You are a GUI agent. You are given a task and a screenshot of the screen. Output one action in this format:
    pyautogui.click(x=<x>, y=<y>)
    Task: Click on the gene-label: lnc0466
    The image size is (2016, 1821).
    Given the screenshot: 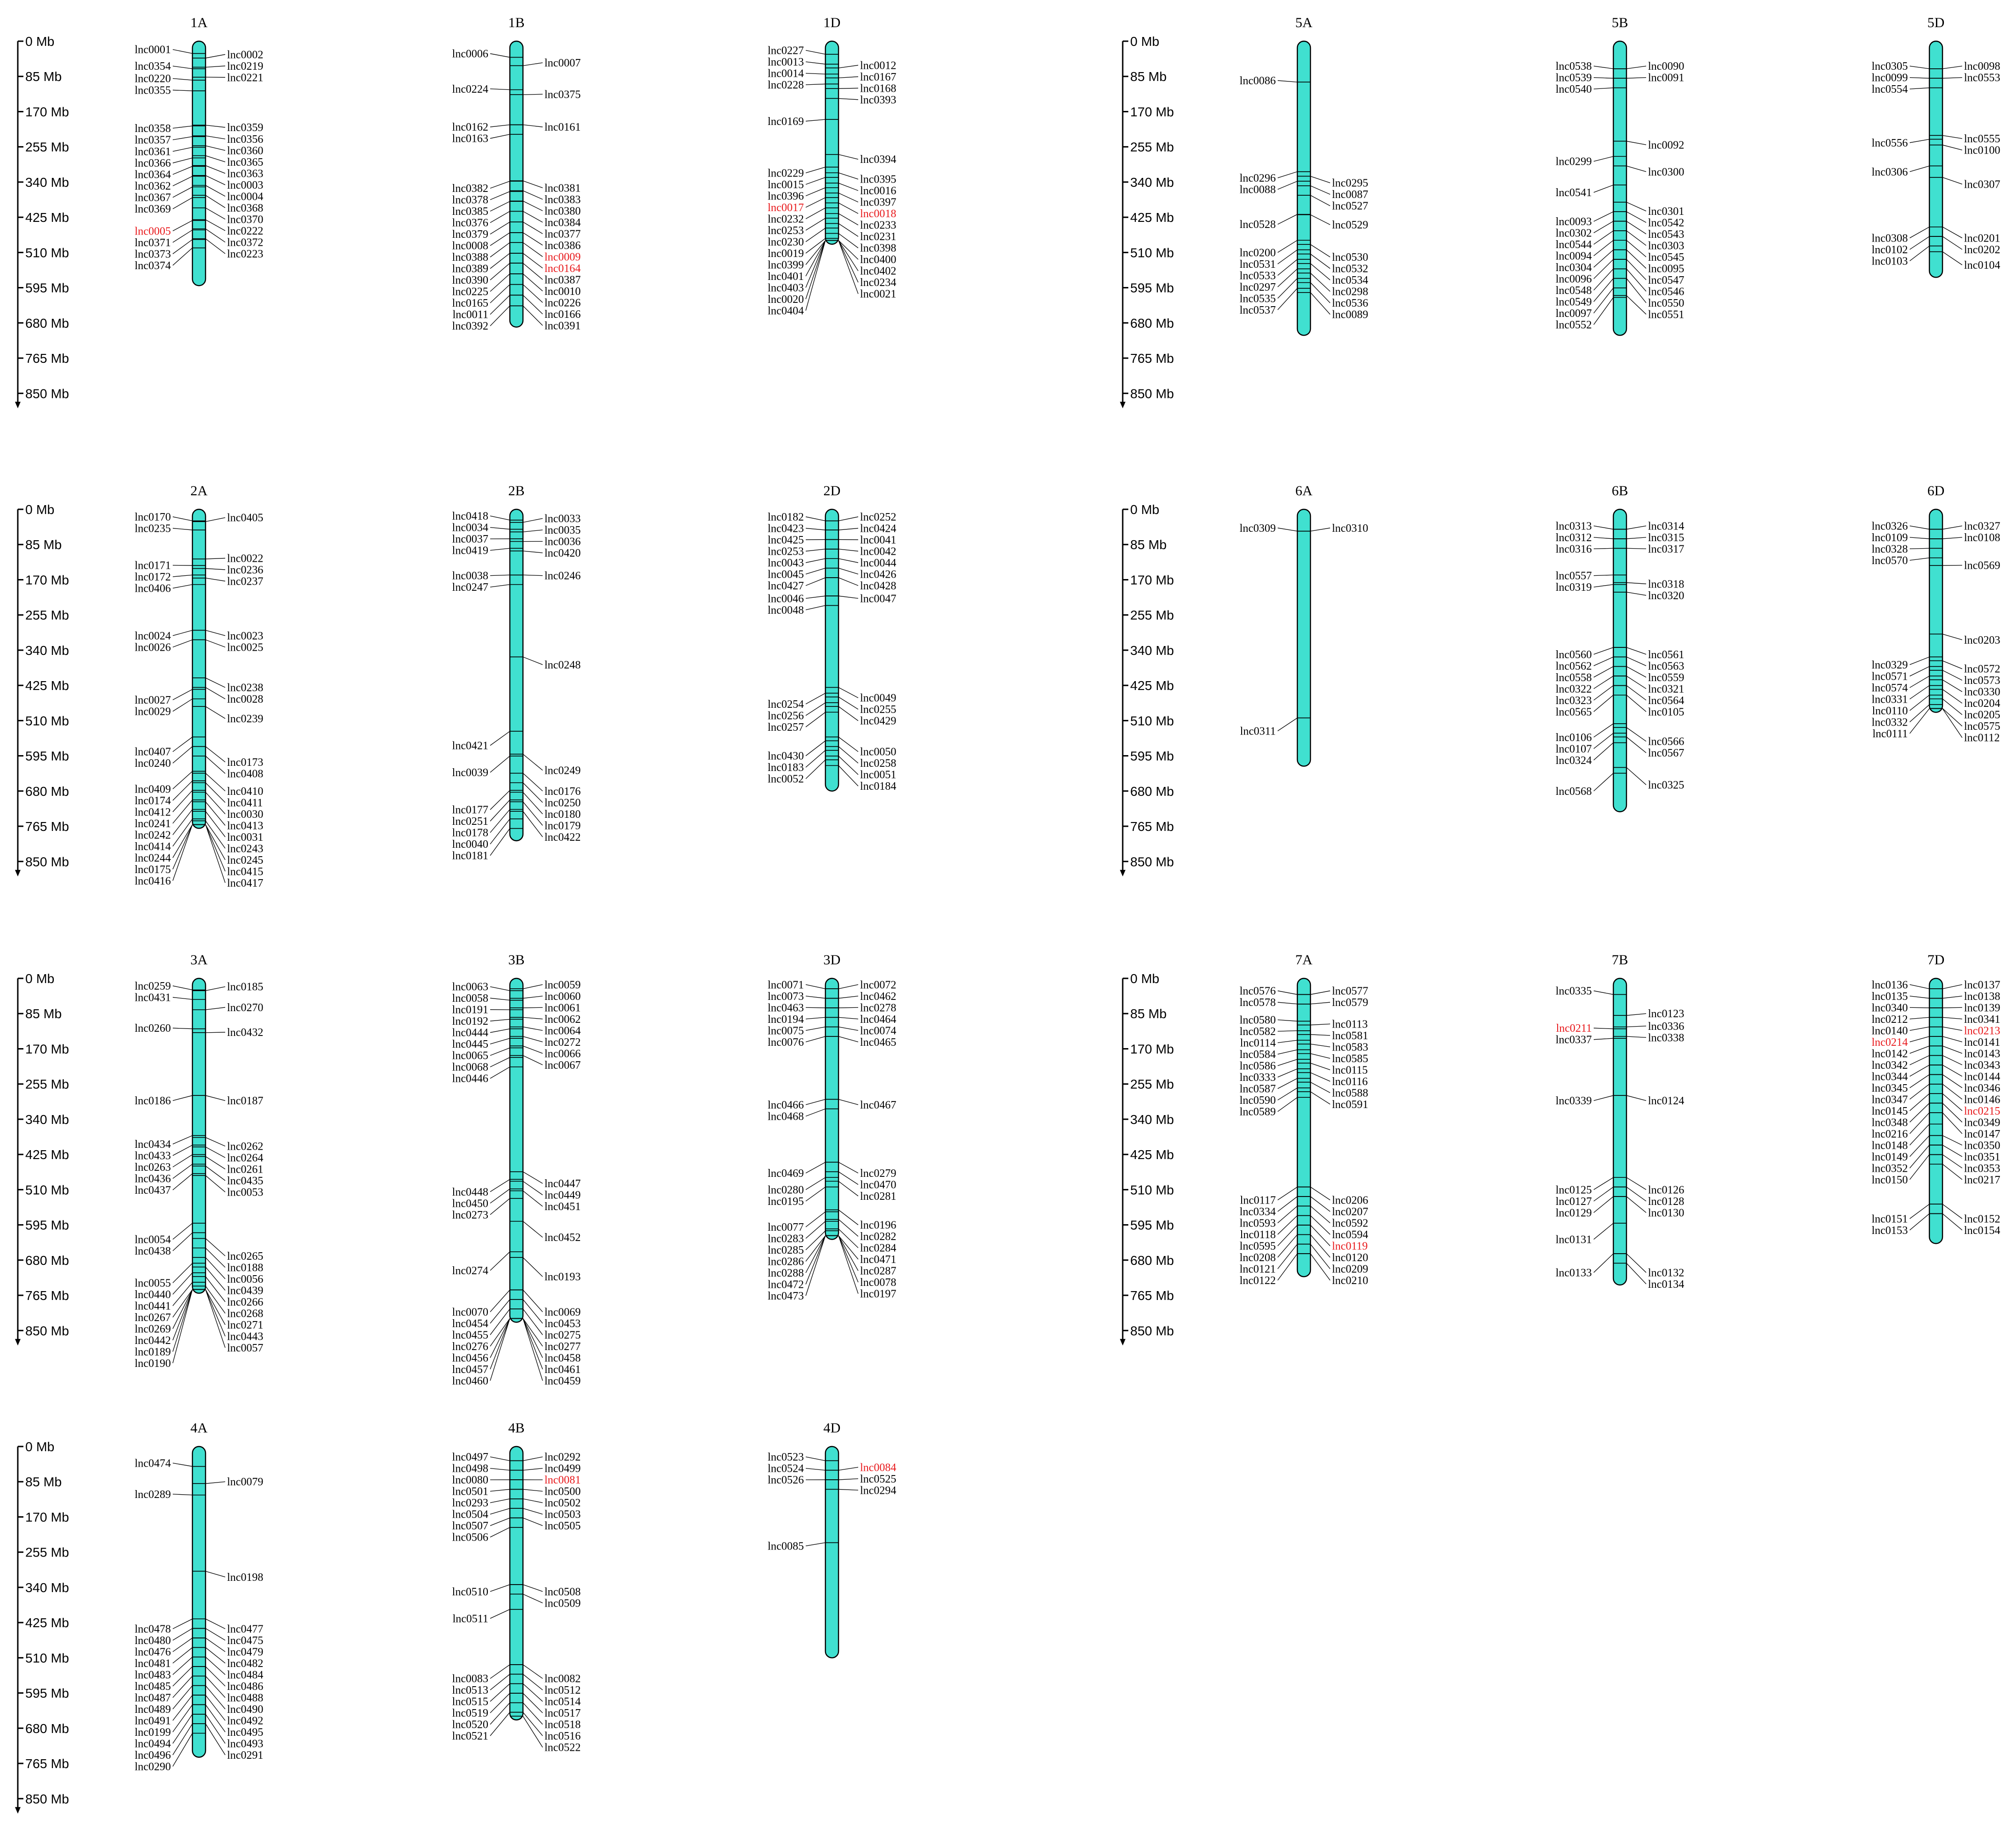 What is the action you would take?
    pyautogui.click(x=786, y=1105)
    